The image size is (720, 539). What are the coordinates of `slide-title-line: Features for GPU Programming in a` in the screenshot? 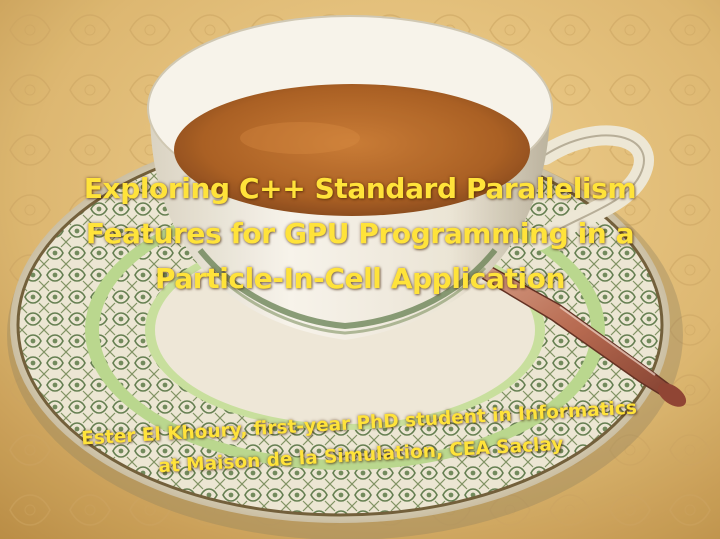 It's located at (360, 233).